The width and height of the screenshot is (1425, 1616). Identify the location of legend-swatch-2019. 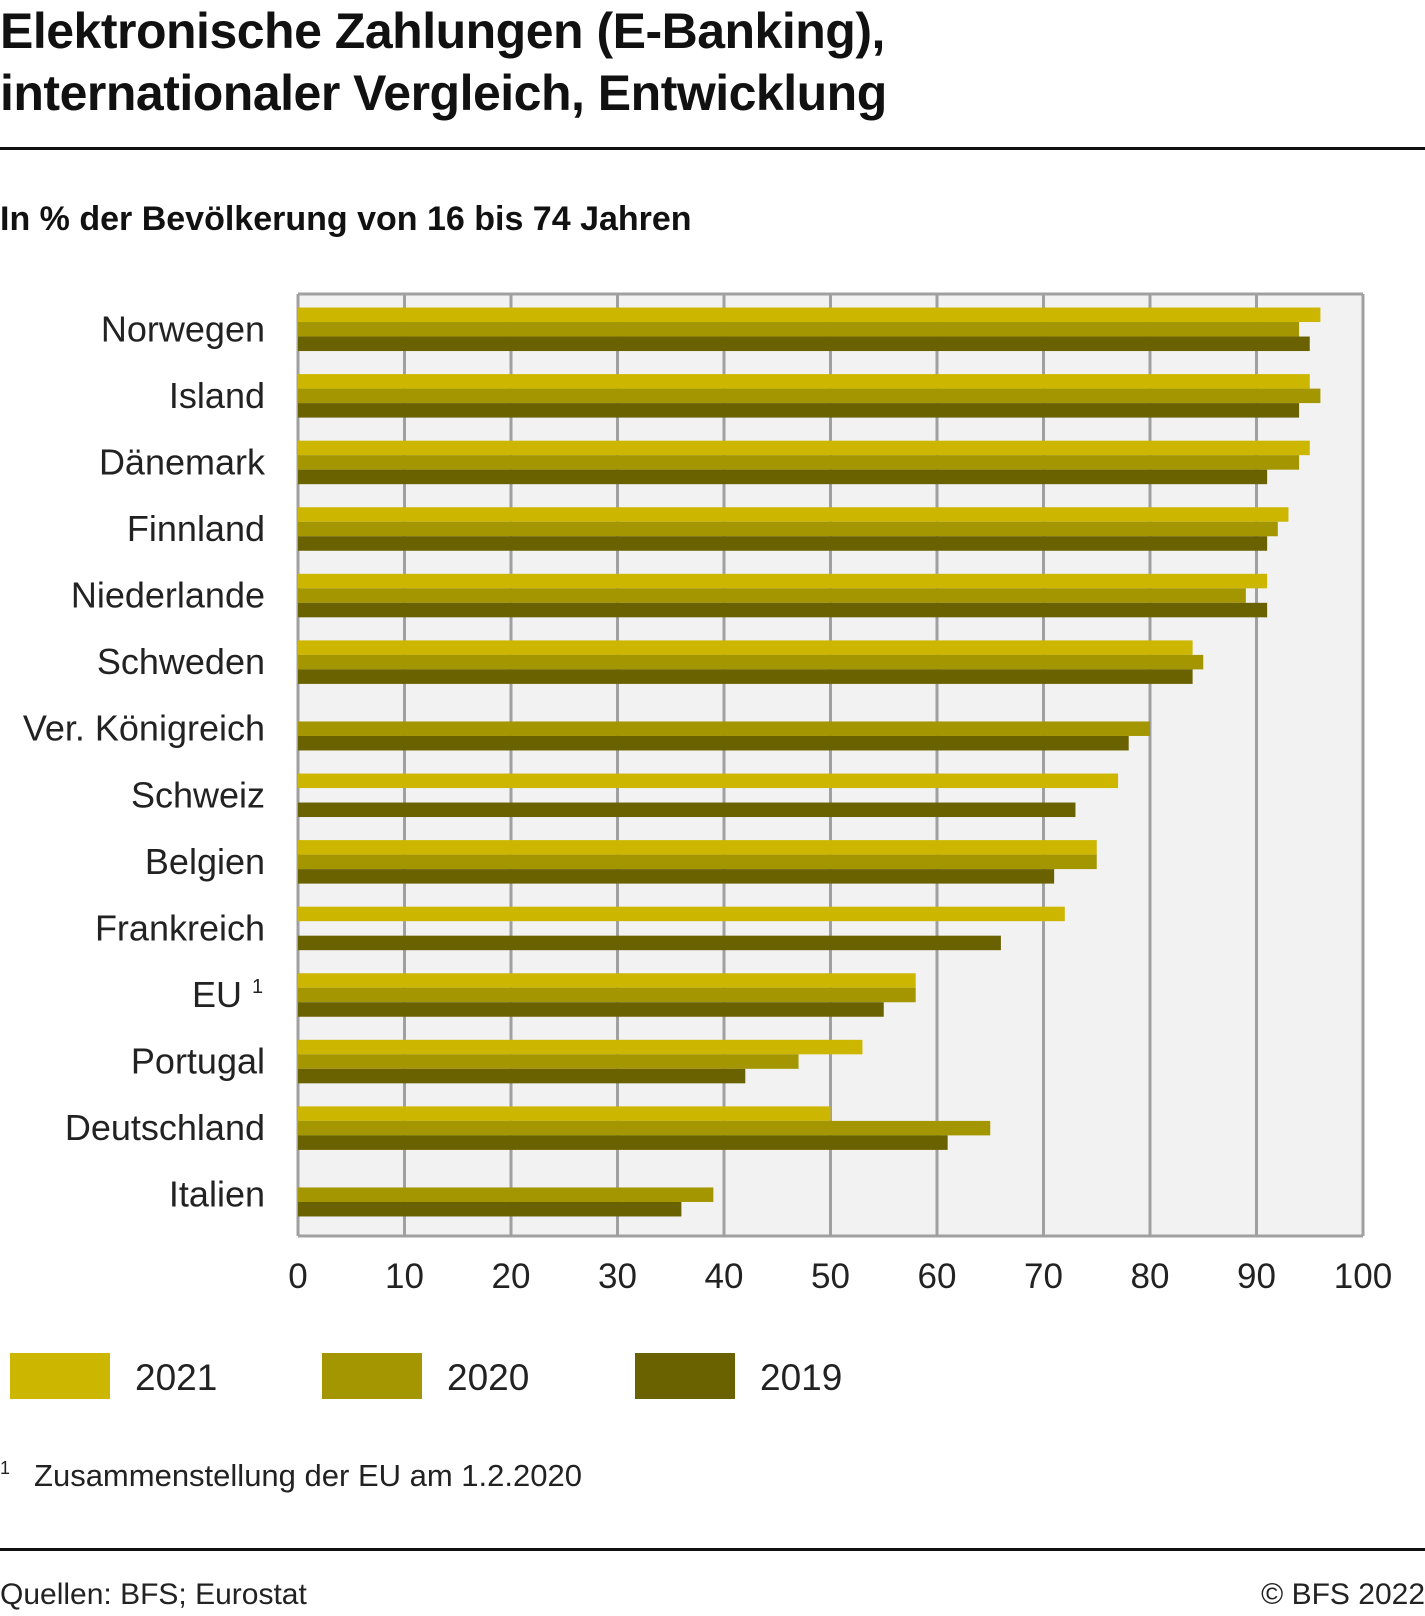
(685, 1376).